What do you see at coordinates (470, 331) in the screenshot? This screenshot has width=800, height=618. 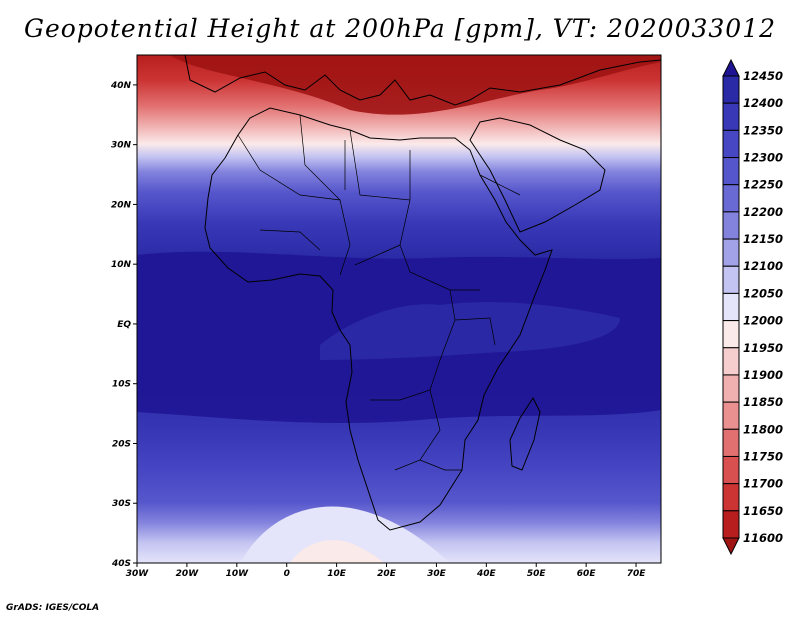 I see `inland-patch-contour` at bounding box center [470, 331].